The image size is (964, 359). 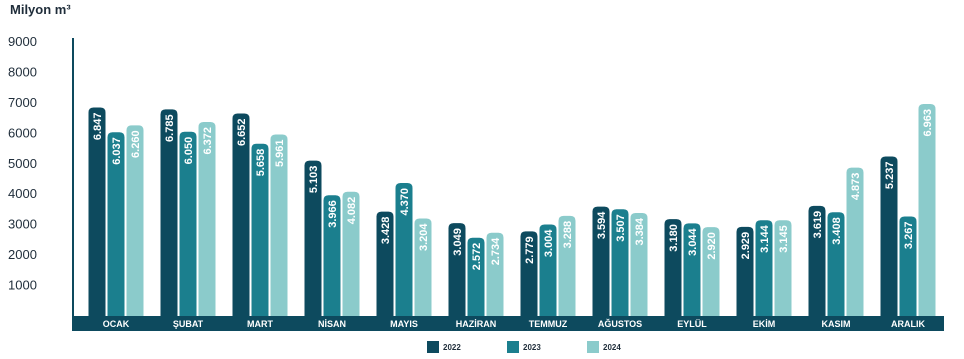 What do you see at coordinates (602, 225) in the screenshot?
I see `data-label: 3.594` at bounding box center [602, 225].